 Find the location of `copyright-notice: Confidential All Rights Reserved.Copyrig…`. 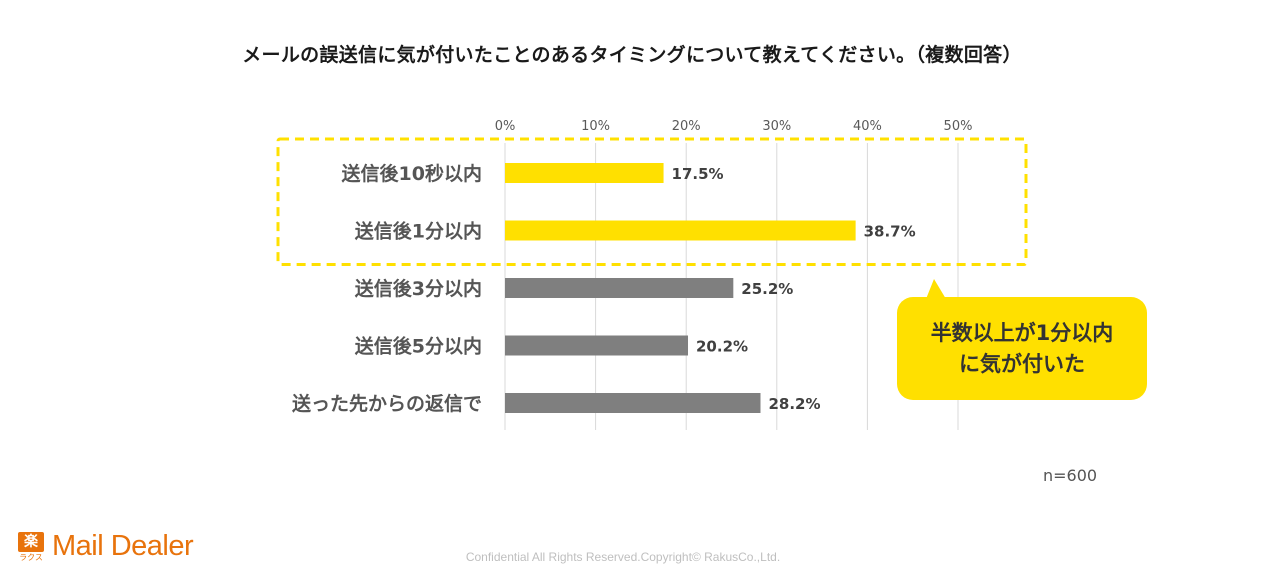

copyright-notice: Confidential All Rights Reserved.Copyrig… is located at coordinates (623, 557).